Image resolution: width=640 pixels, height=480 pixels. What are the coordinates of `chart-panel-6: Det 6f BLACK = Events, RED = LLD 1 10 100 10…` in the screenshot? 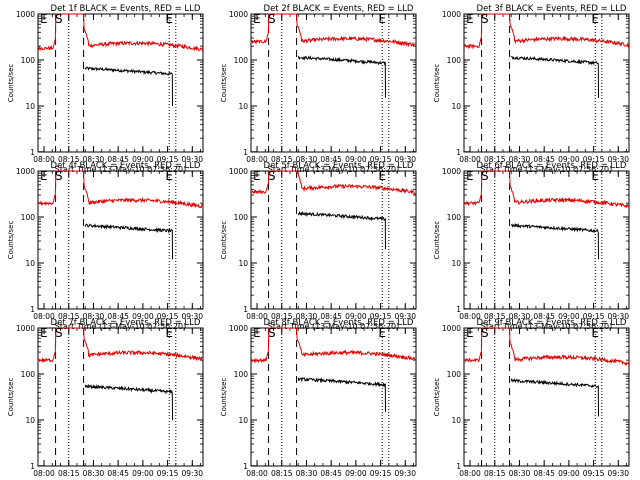 It's located at (531, 246).